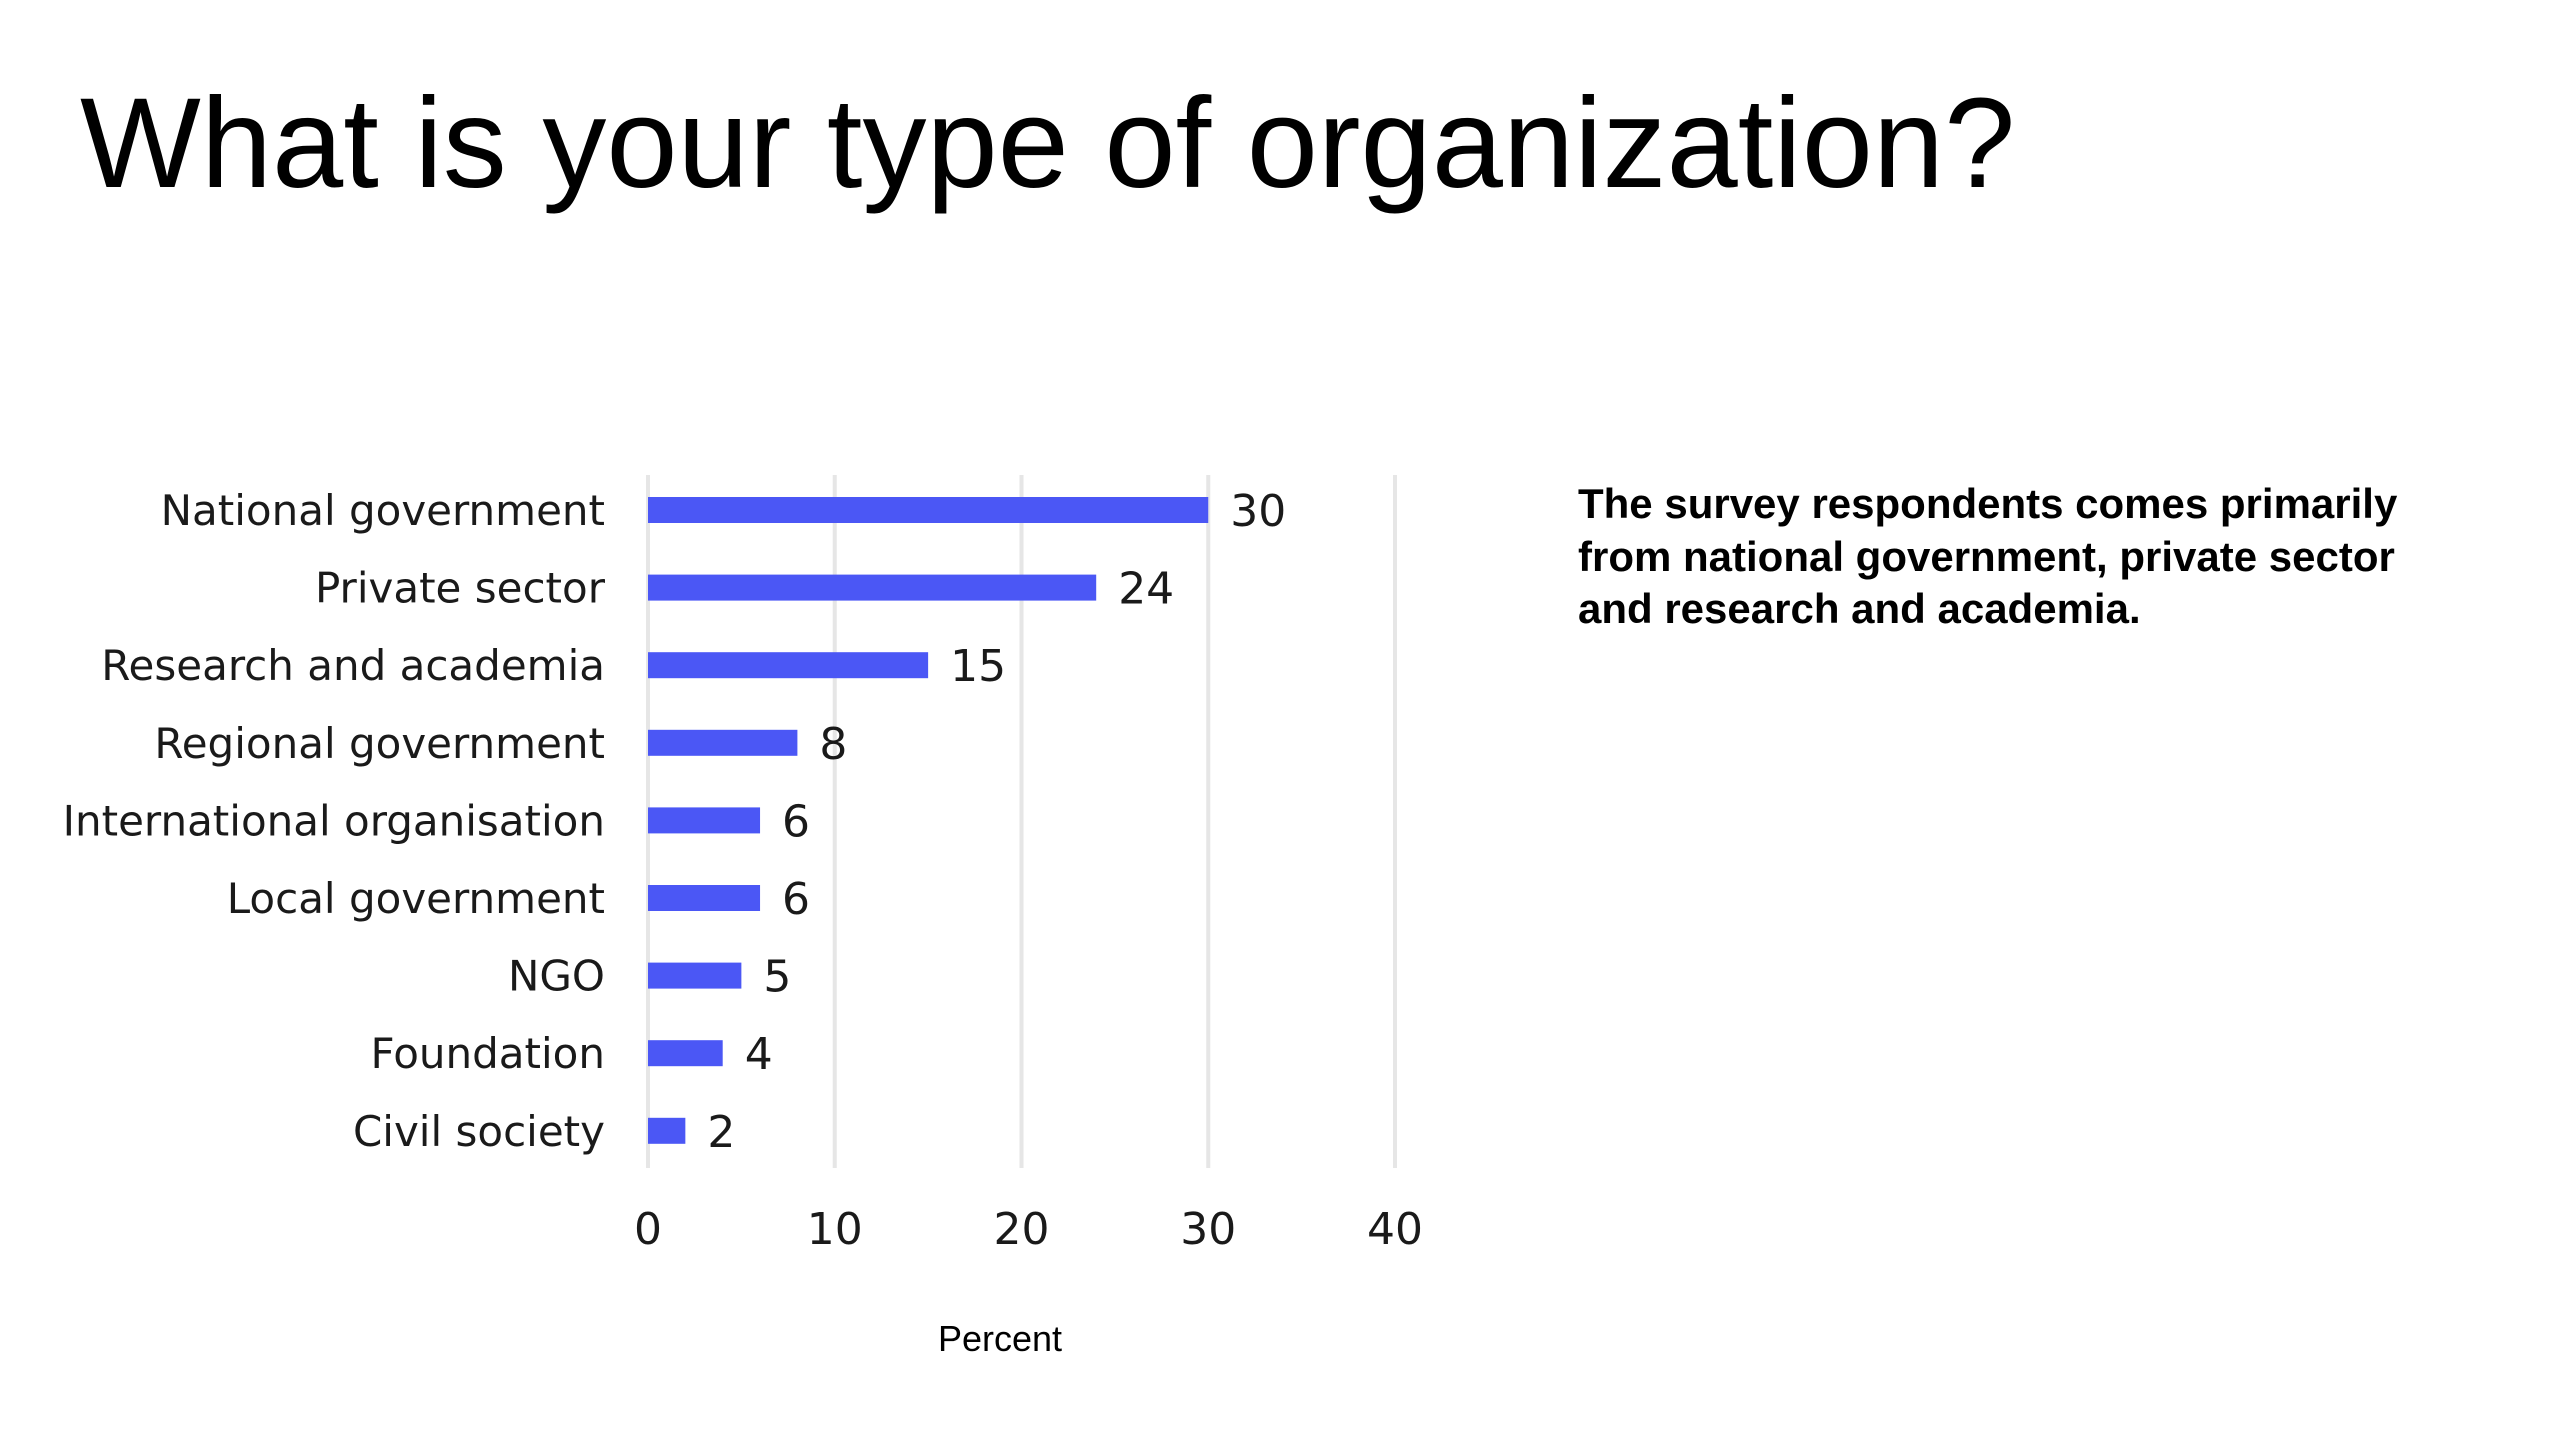  I want to click on x-tick-label: 20, so click(1022, 1229).